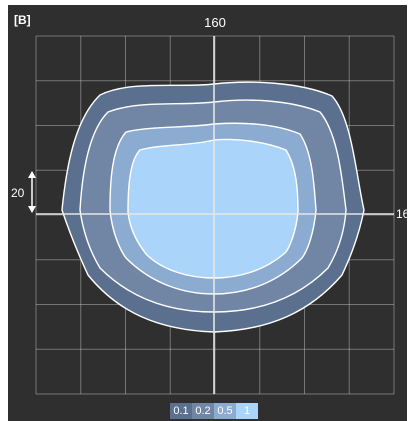 The image size is (414, 421). I want to click on scale-marker: 20, so click(23, 192).